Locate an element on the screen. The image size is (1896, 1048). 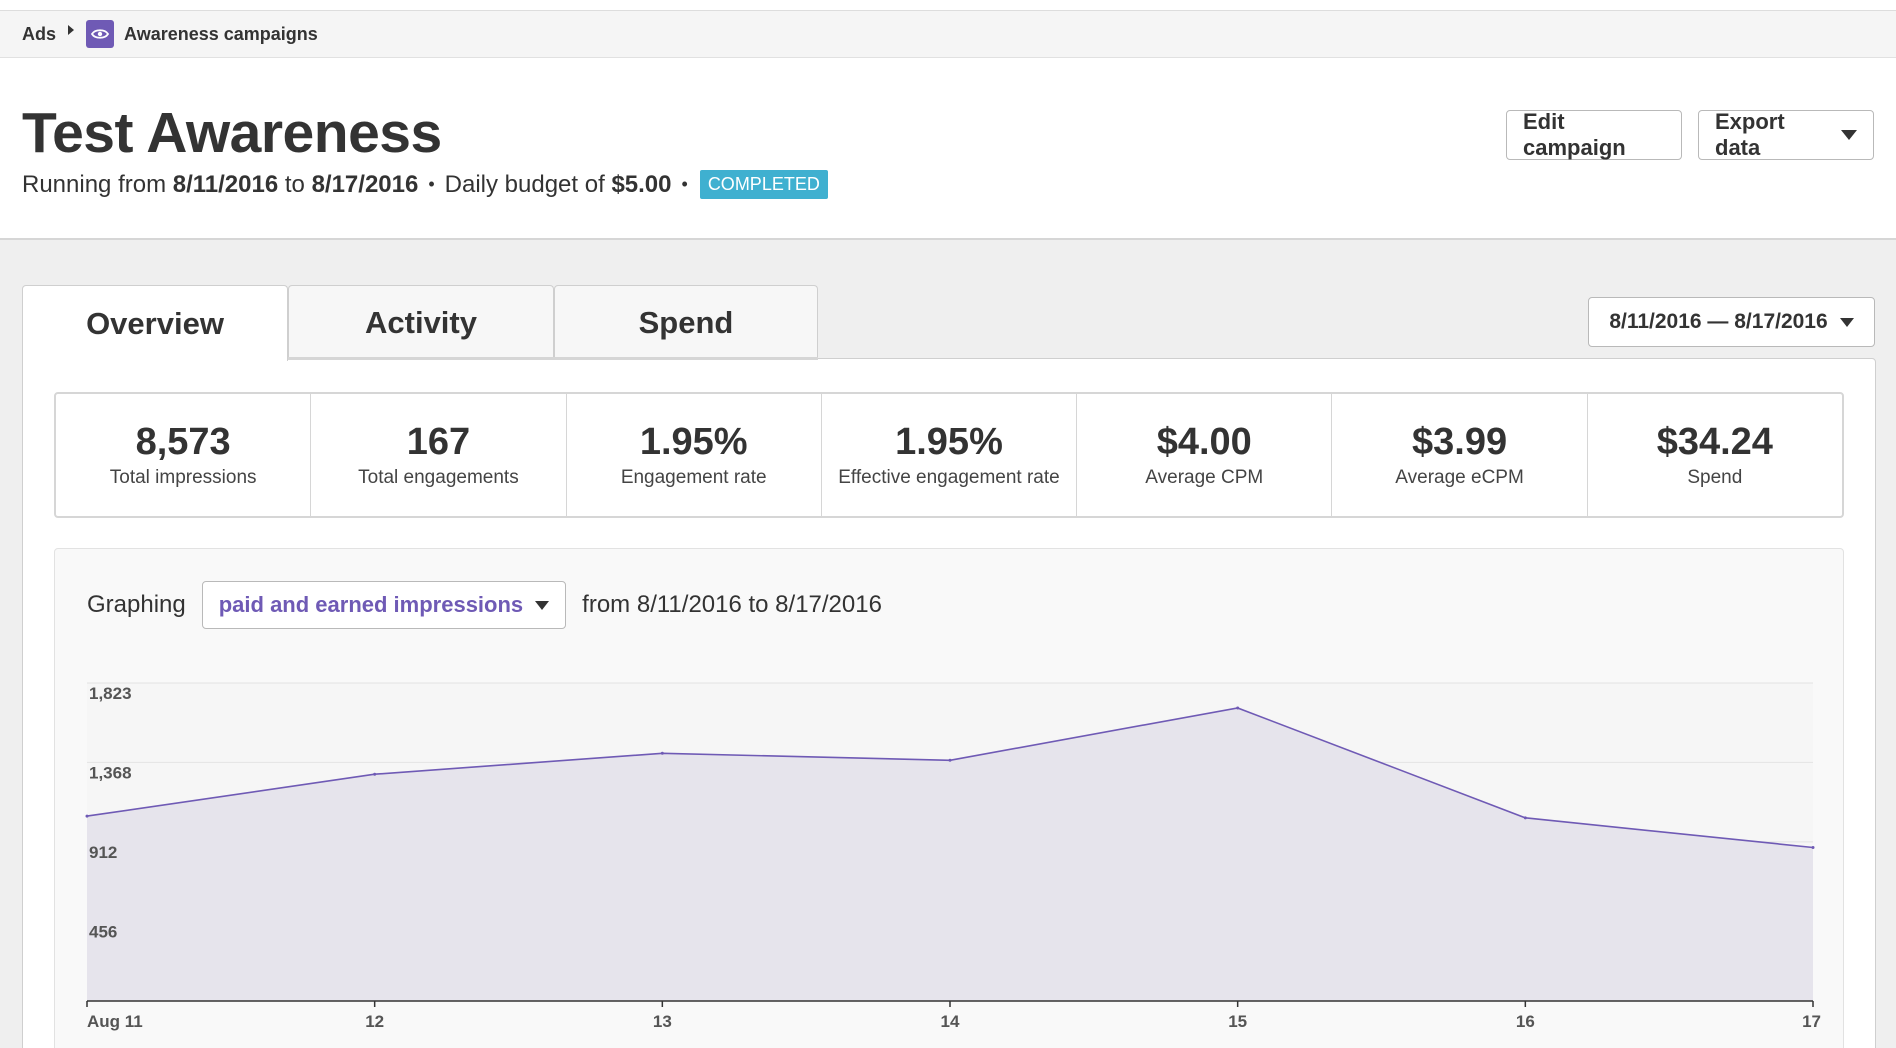
stat-average-ecpm: $3.99 Average eCPM is located at coordinates (1460, 455).